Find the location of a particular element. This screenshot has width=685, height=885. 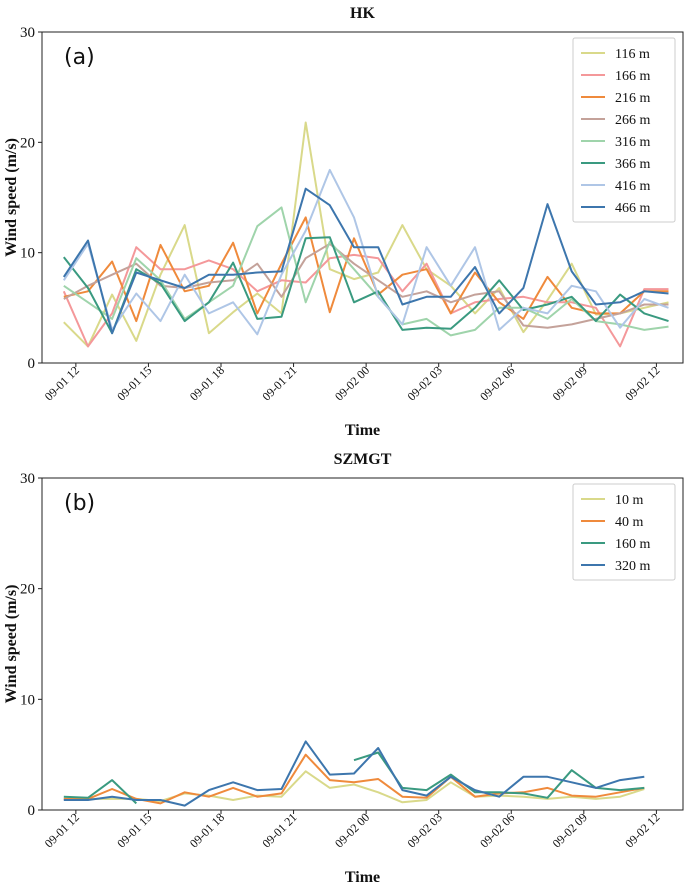

legend-label: 116 m is located at coordinates (632, 54).